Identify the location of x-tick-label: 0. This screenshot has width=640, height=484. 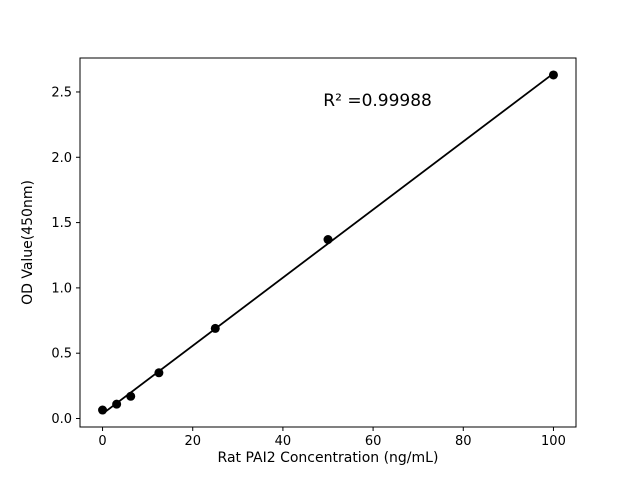
(102, 441).